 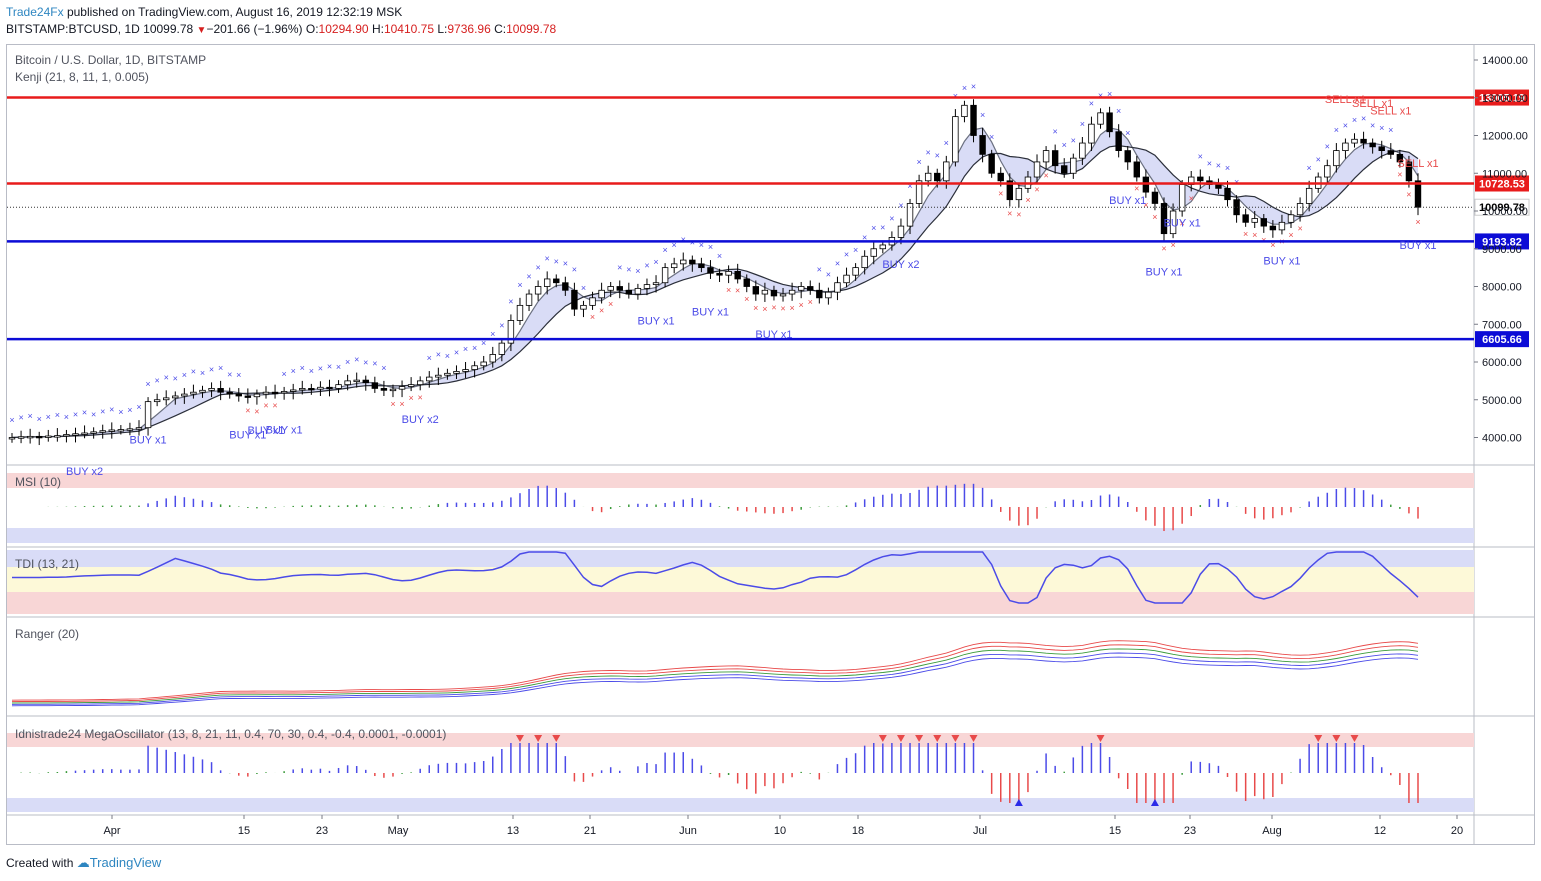 I want to click on price-change: −201.66 (−1.96%), so click(x=254, y=29).